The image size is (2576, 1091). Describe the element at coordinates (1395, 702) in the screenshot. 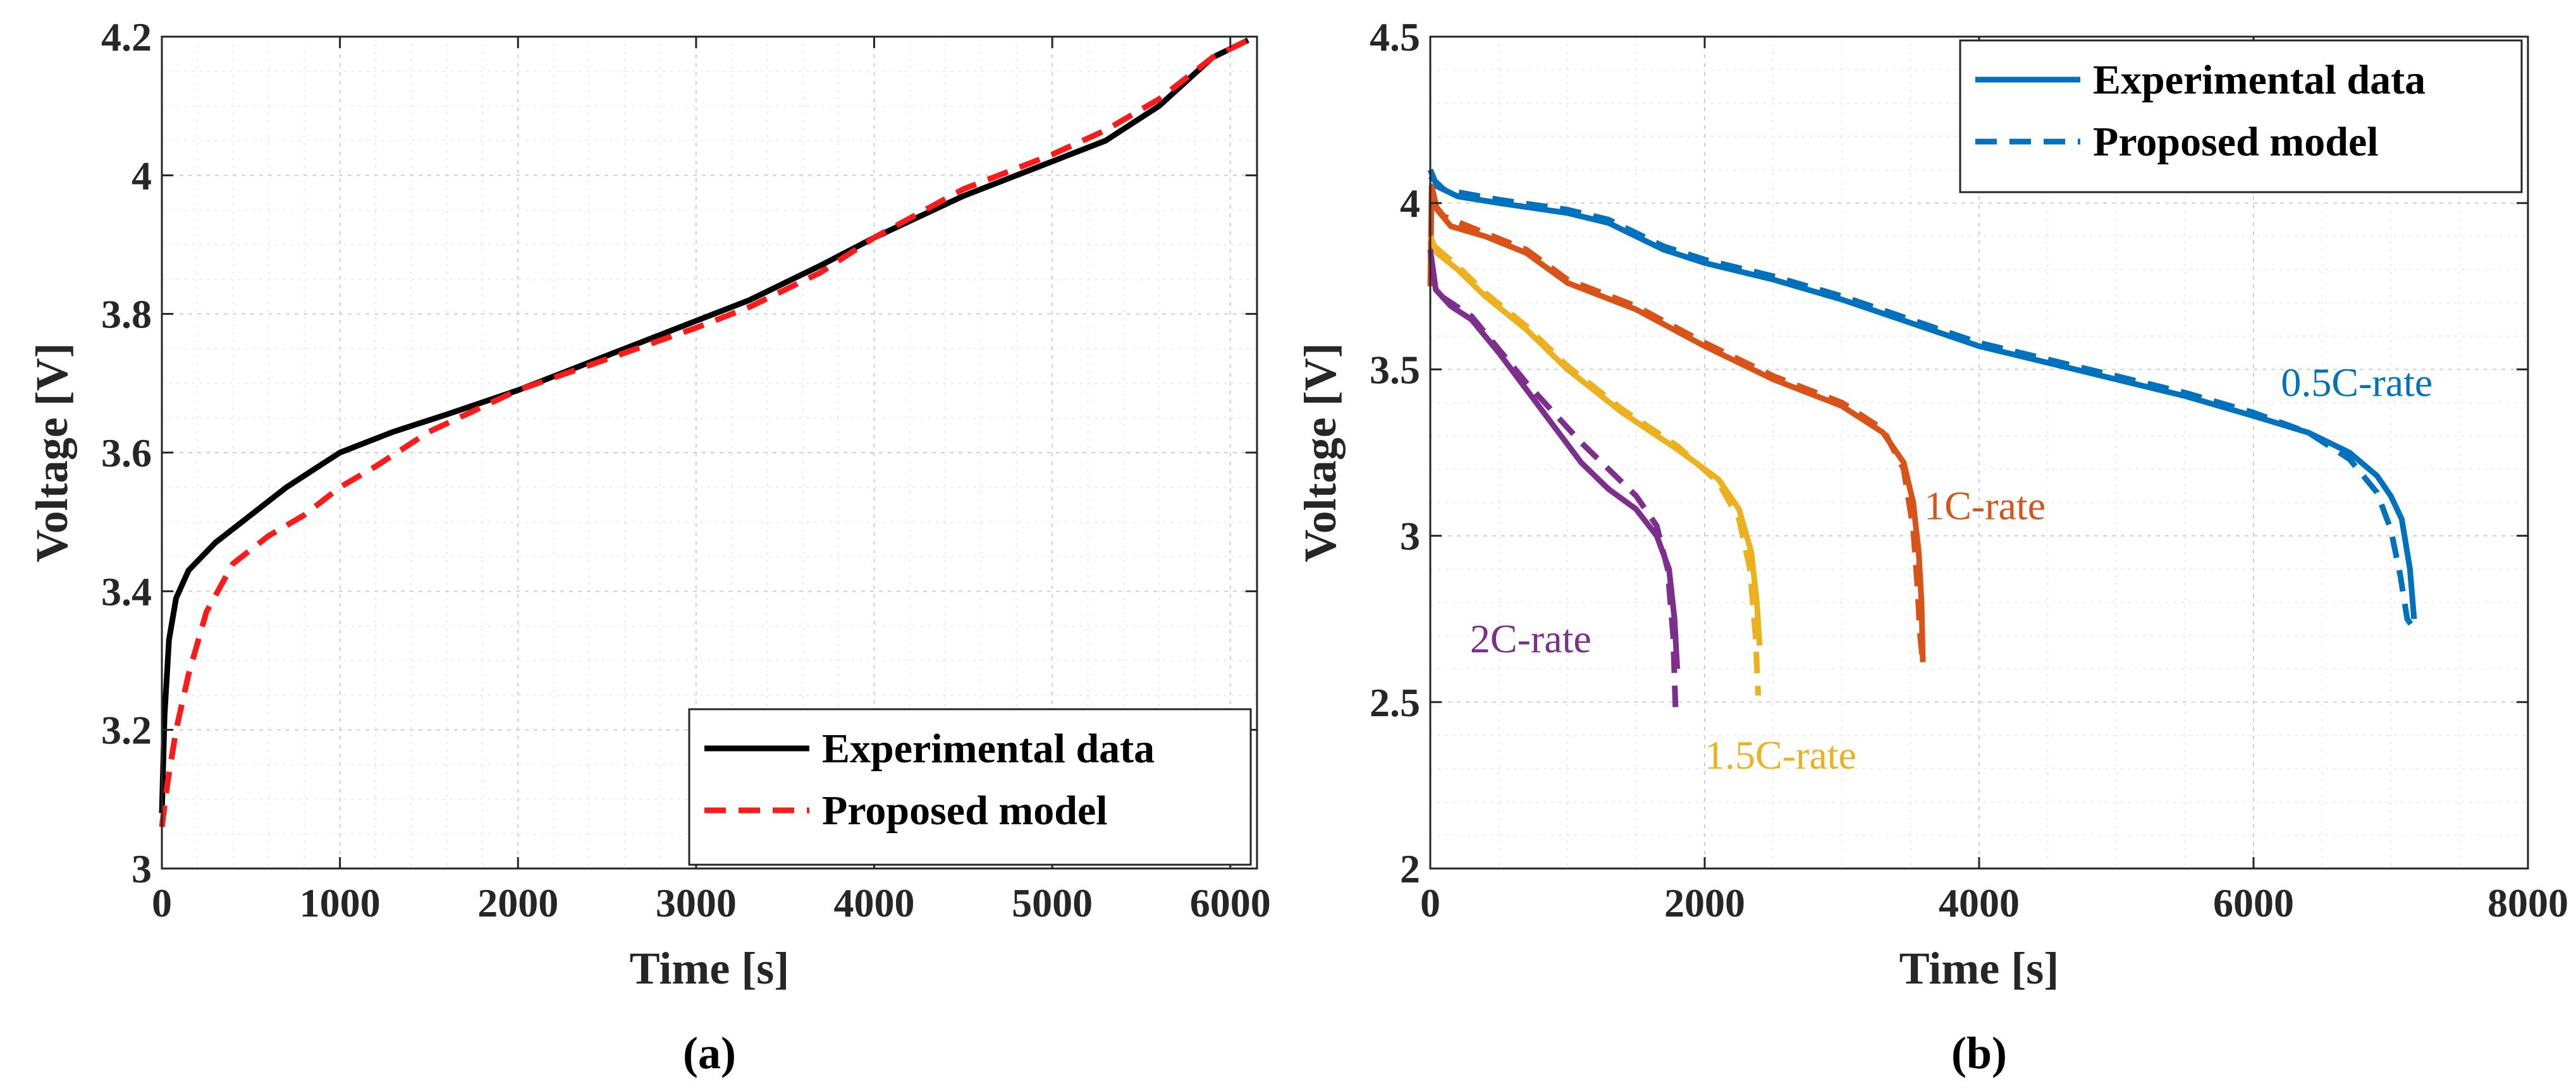

I see `y-tick-label: 2.5` at that location.